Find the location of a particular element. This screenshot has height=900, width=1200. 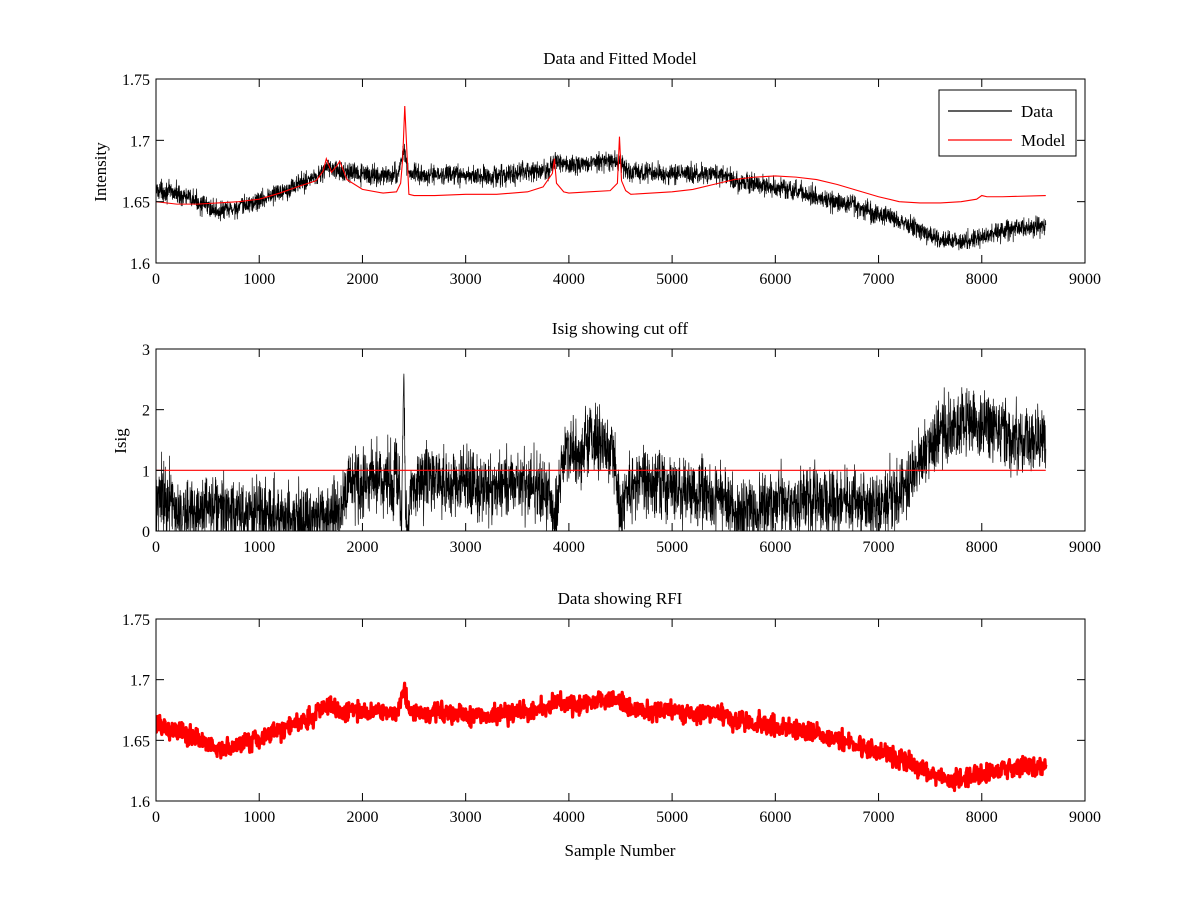

panel-2-title: Isig showing cut off is located at coordinates (620, 328).